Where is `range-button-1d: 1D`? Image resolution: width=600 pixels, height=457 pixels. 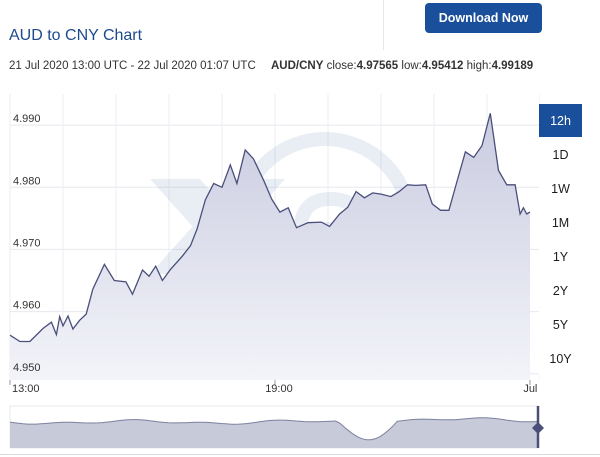 range-button-1d: 1D is located at coordinates (560, 154).